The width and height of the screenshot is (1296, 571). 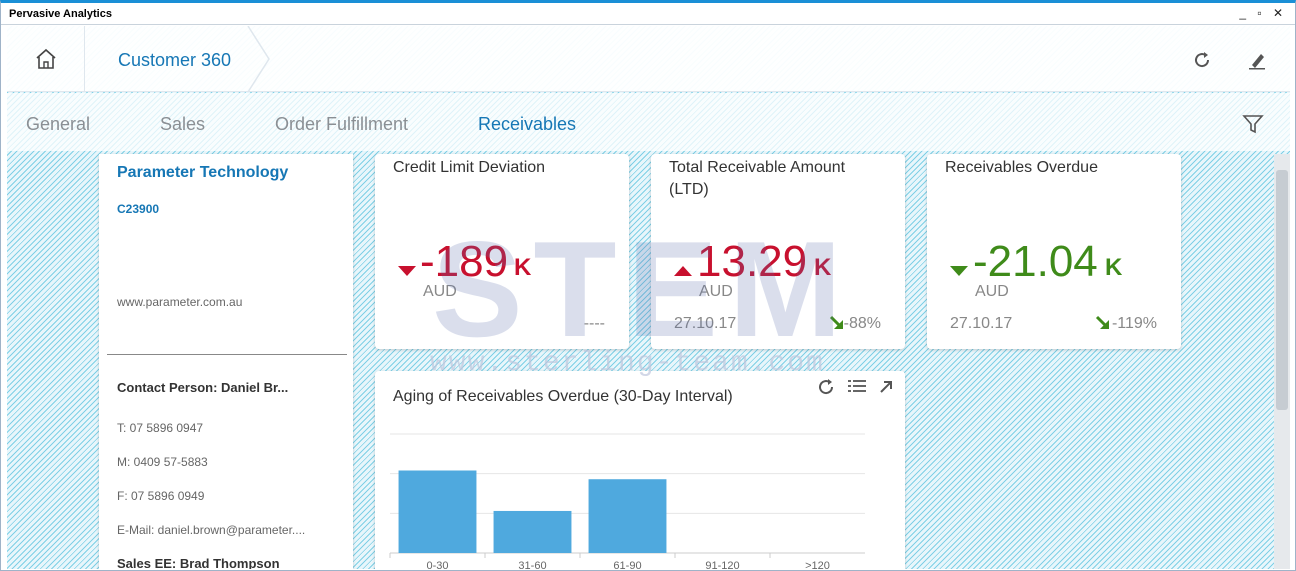 I want to click on customer-website: www.parameter.com.au, so click(x=180, y=302).